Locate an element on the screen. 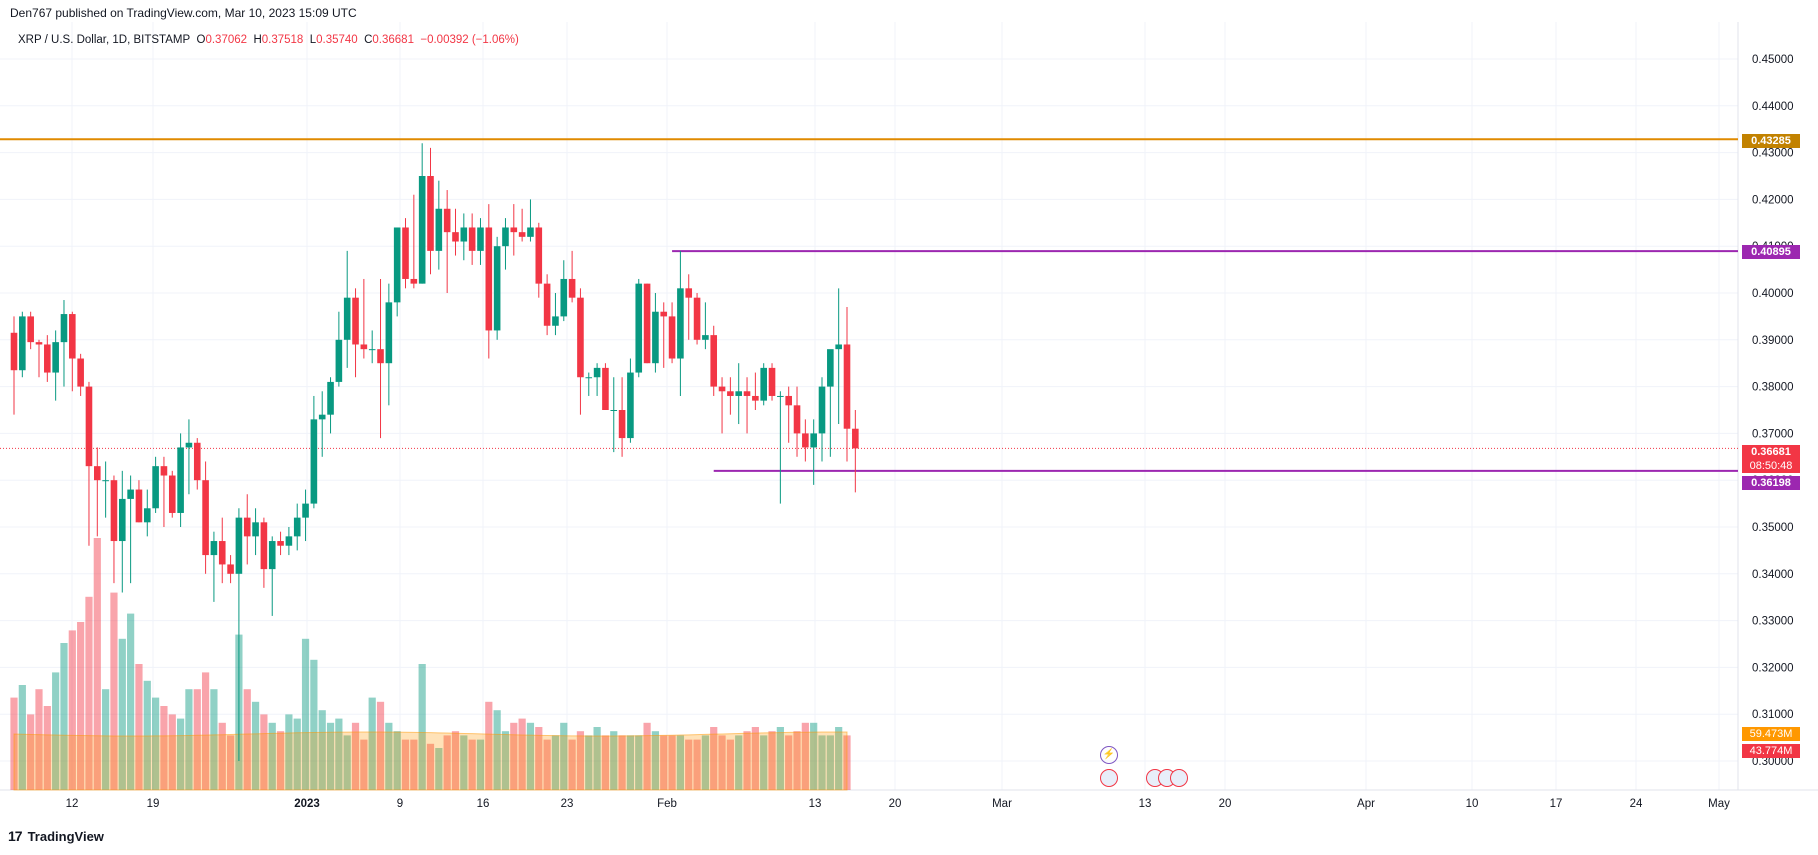  x-tick-label: 13 is located at coordinates (815, 804).